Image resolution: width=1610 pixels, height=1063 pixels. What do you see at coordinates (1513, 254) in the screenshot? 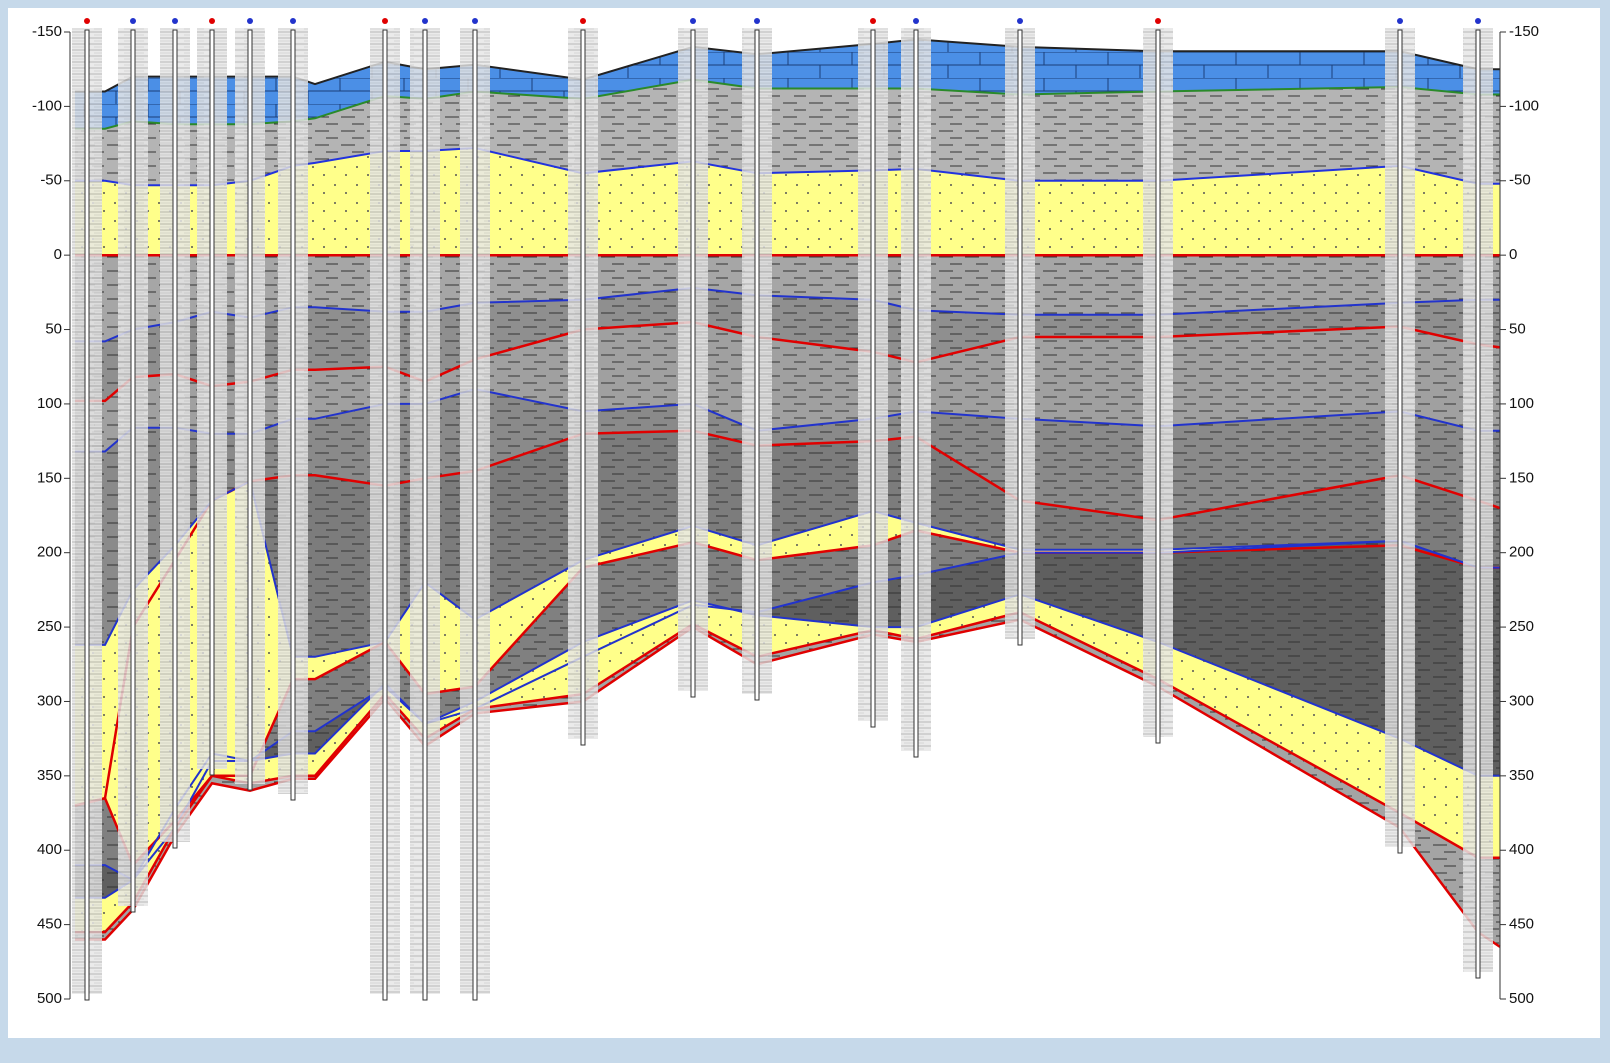
I see `right-tick-label: 0` at bounding box center [1513, 254].